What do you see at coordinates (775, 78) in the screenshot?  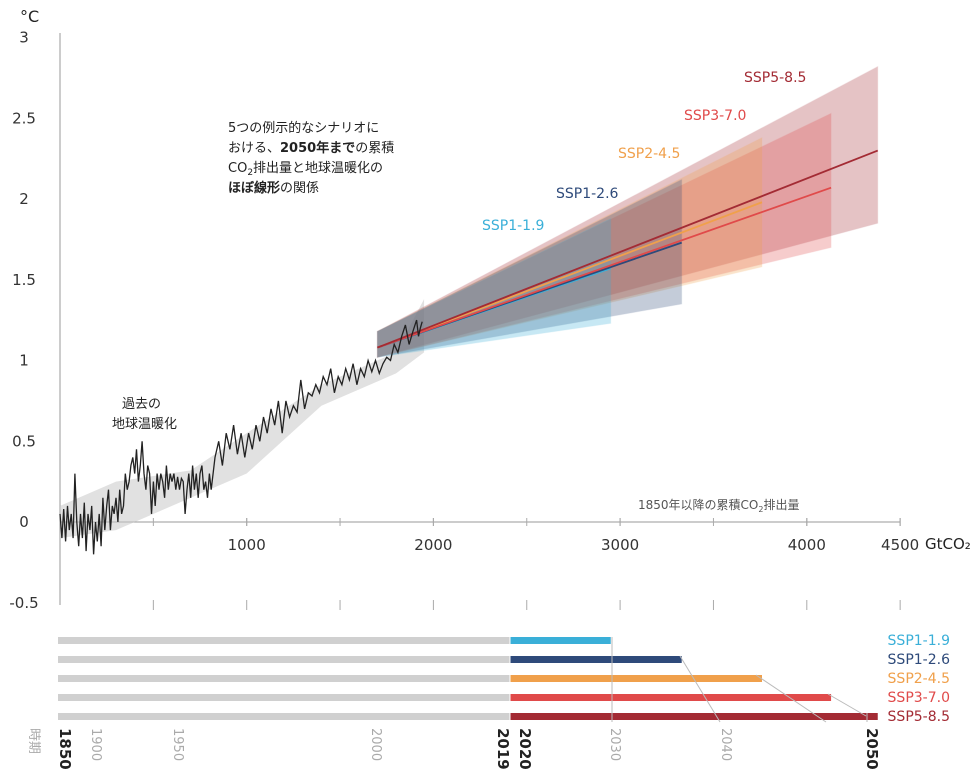 I see `scenario-label: SSP5-8.5` at bounding box center [775, 78].